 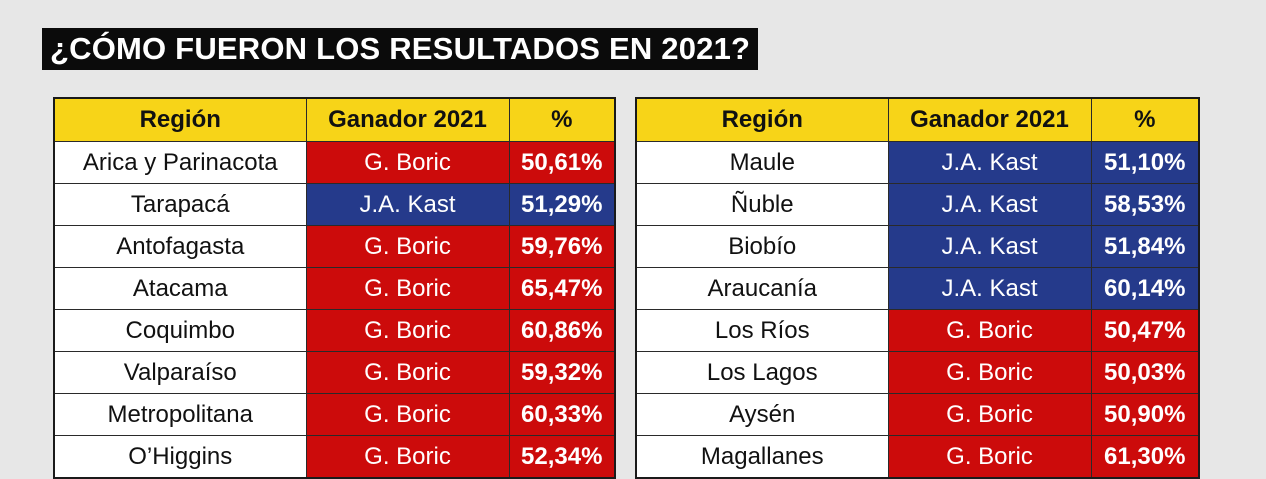 I want to click on table-row: Biobío J.A. Kast 51,84%, so click(x=917, y=246).